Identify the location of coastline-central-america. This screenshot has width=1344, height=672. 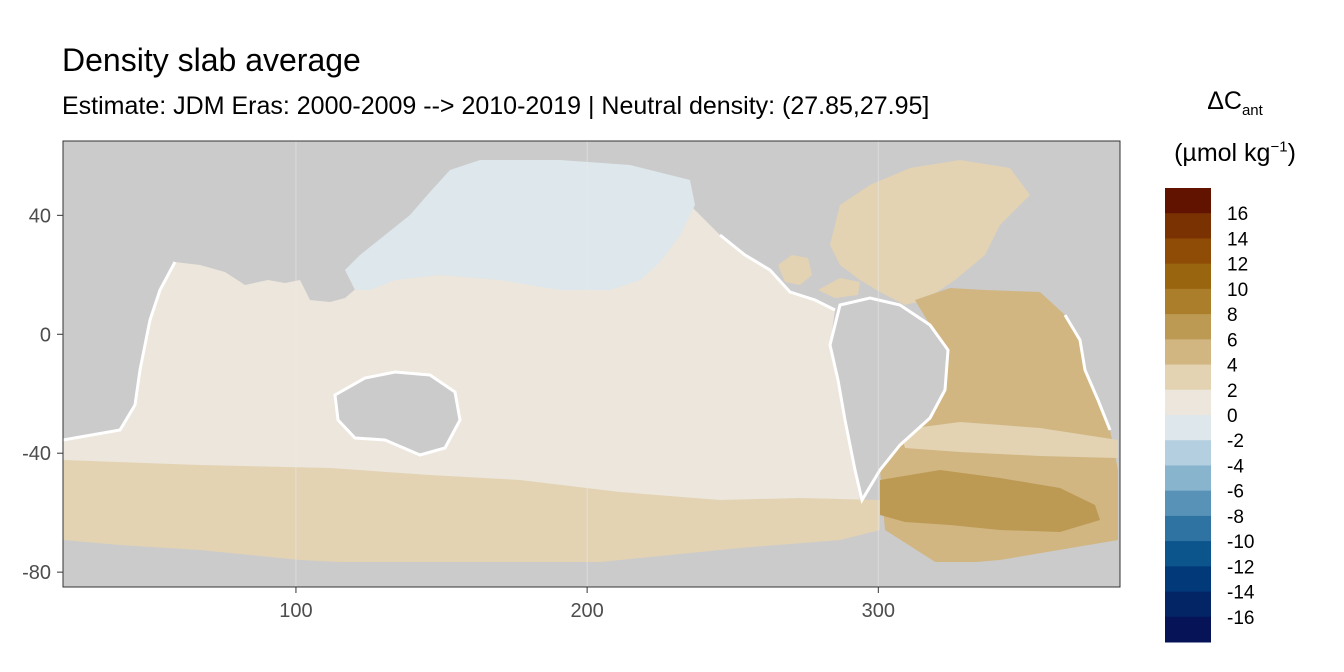
(777, 272).